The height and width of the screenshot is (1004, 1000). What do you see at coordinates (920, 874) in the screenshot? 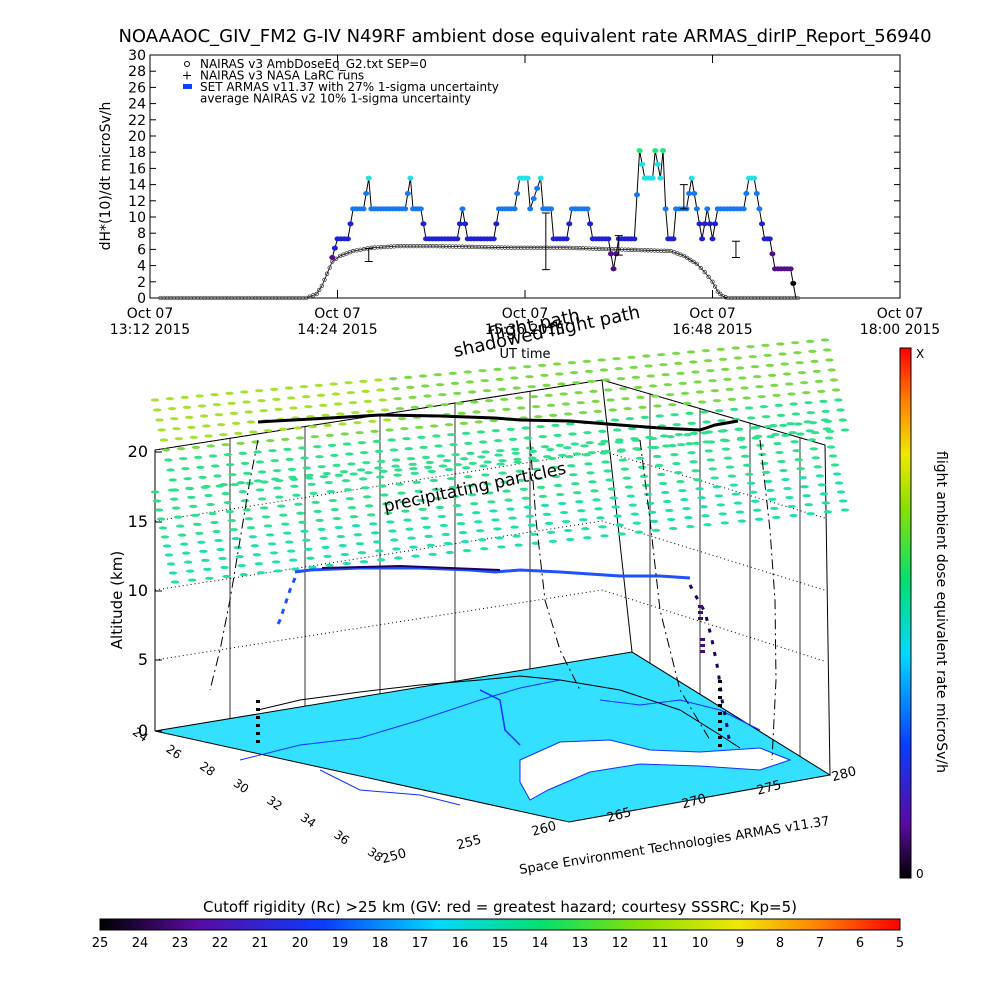
I see `colorbar-bottom-label: 0` at bounding box center [920, 874].